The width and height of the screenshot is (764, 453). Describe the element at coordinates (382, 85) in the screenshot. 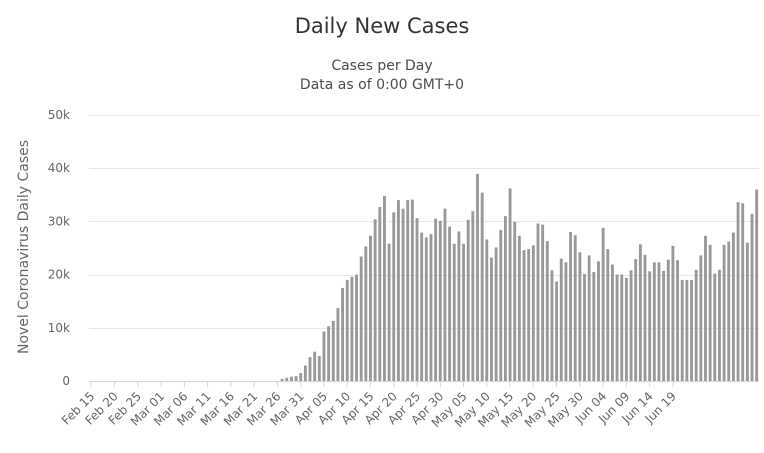

I see `chart-subtitle-line-2: Data as of 0:00 GMT+0` at that location.